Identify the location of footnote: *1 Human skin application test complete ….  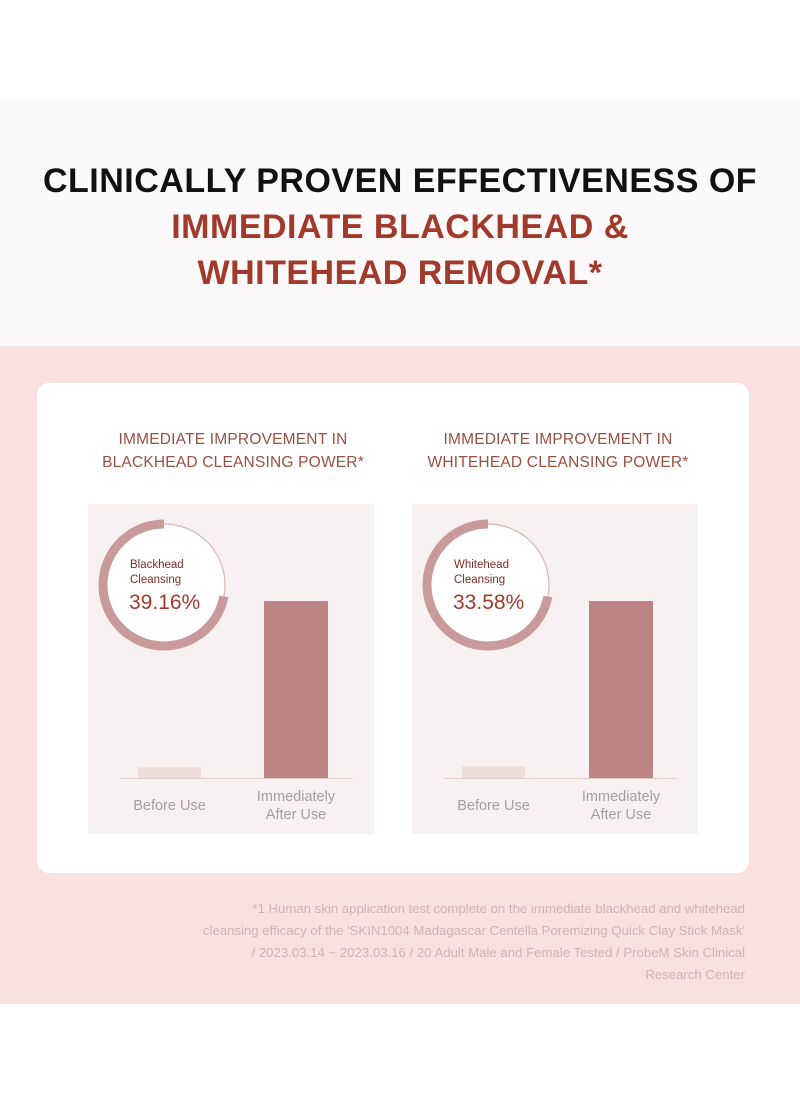
(442, 942).